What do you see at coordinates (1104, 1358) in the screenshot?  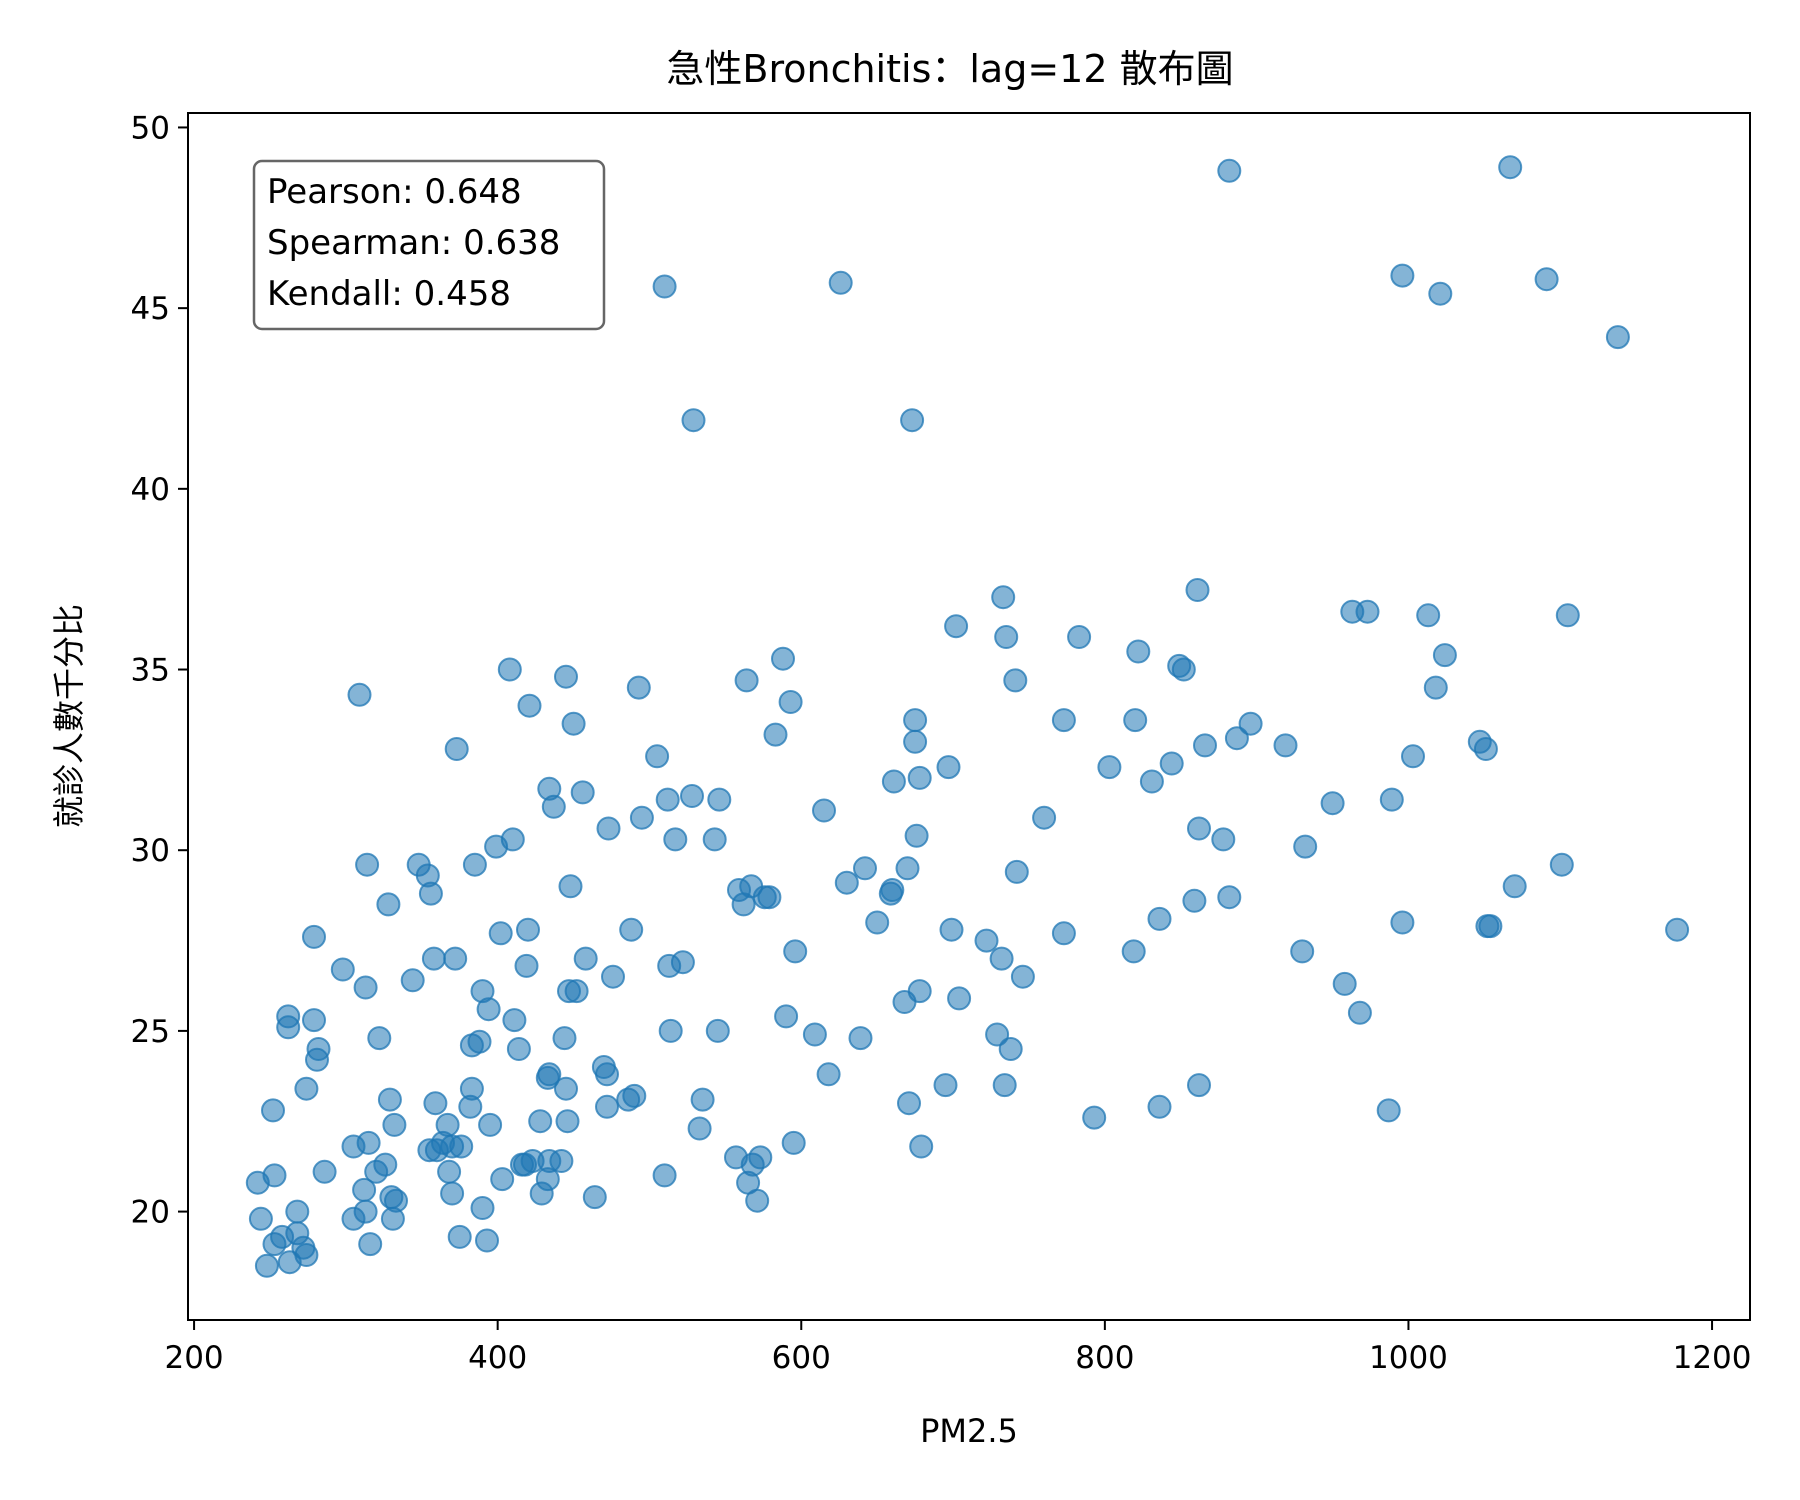 I see `x-tick-label: 800` at bounding box center [1104, 1358].